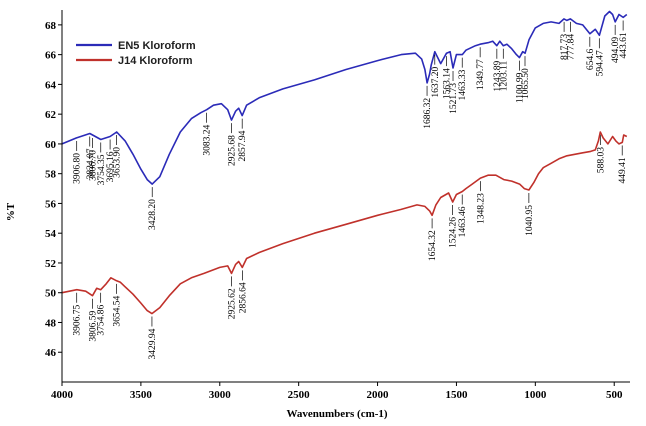  I want to click on y-tick-label: 60, so click(51, 145).